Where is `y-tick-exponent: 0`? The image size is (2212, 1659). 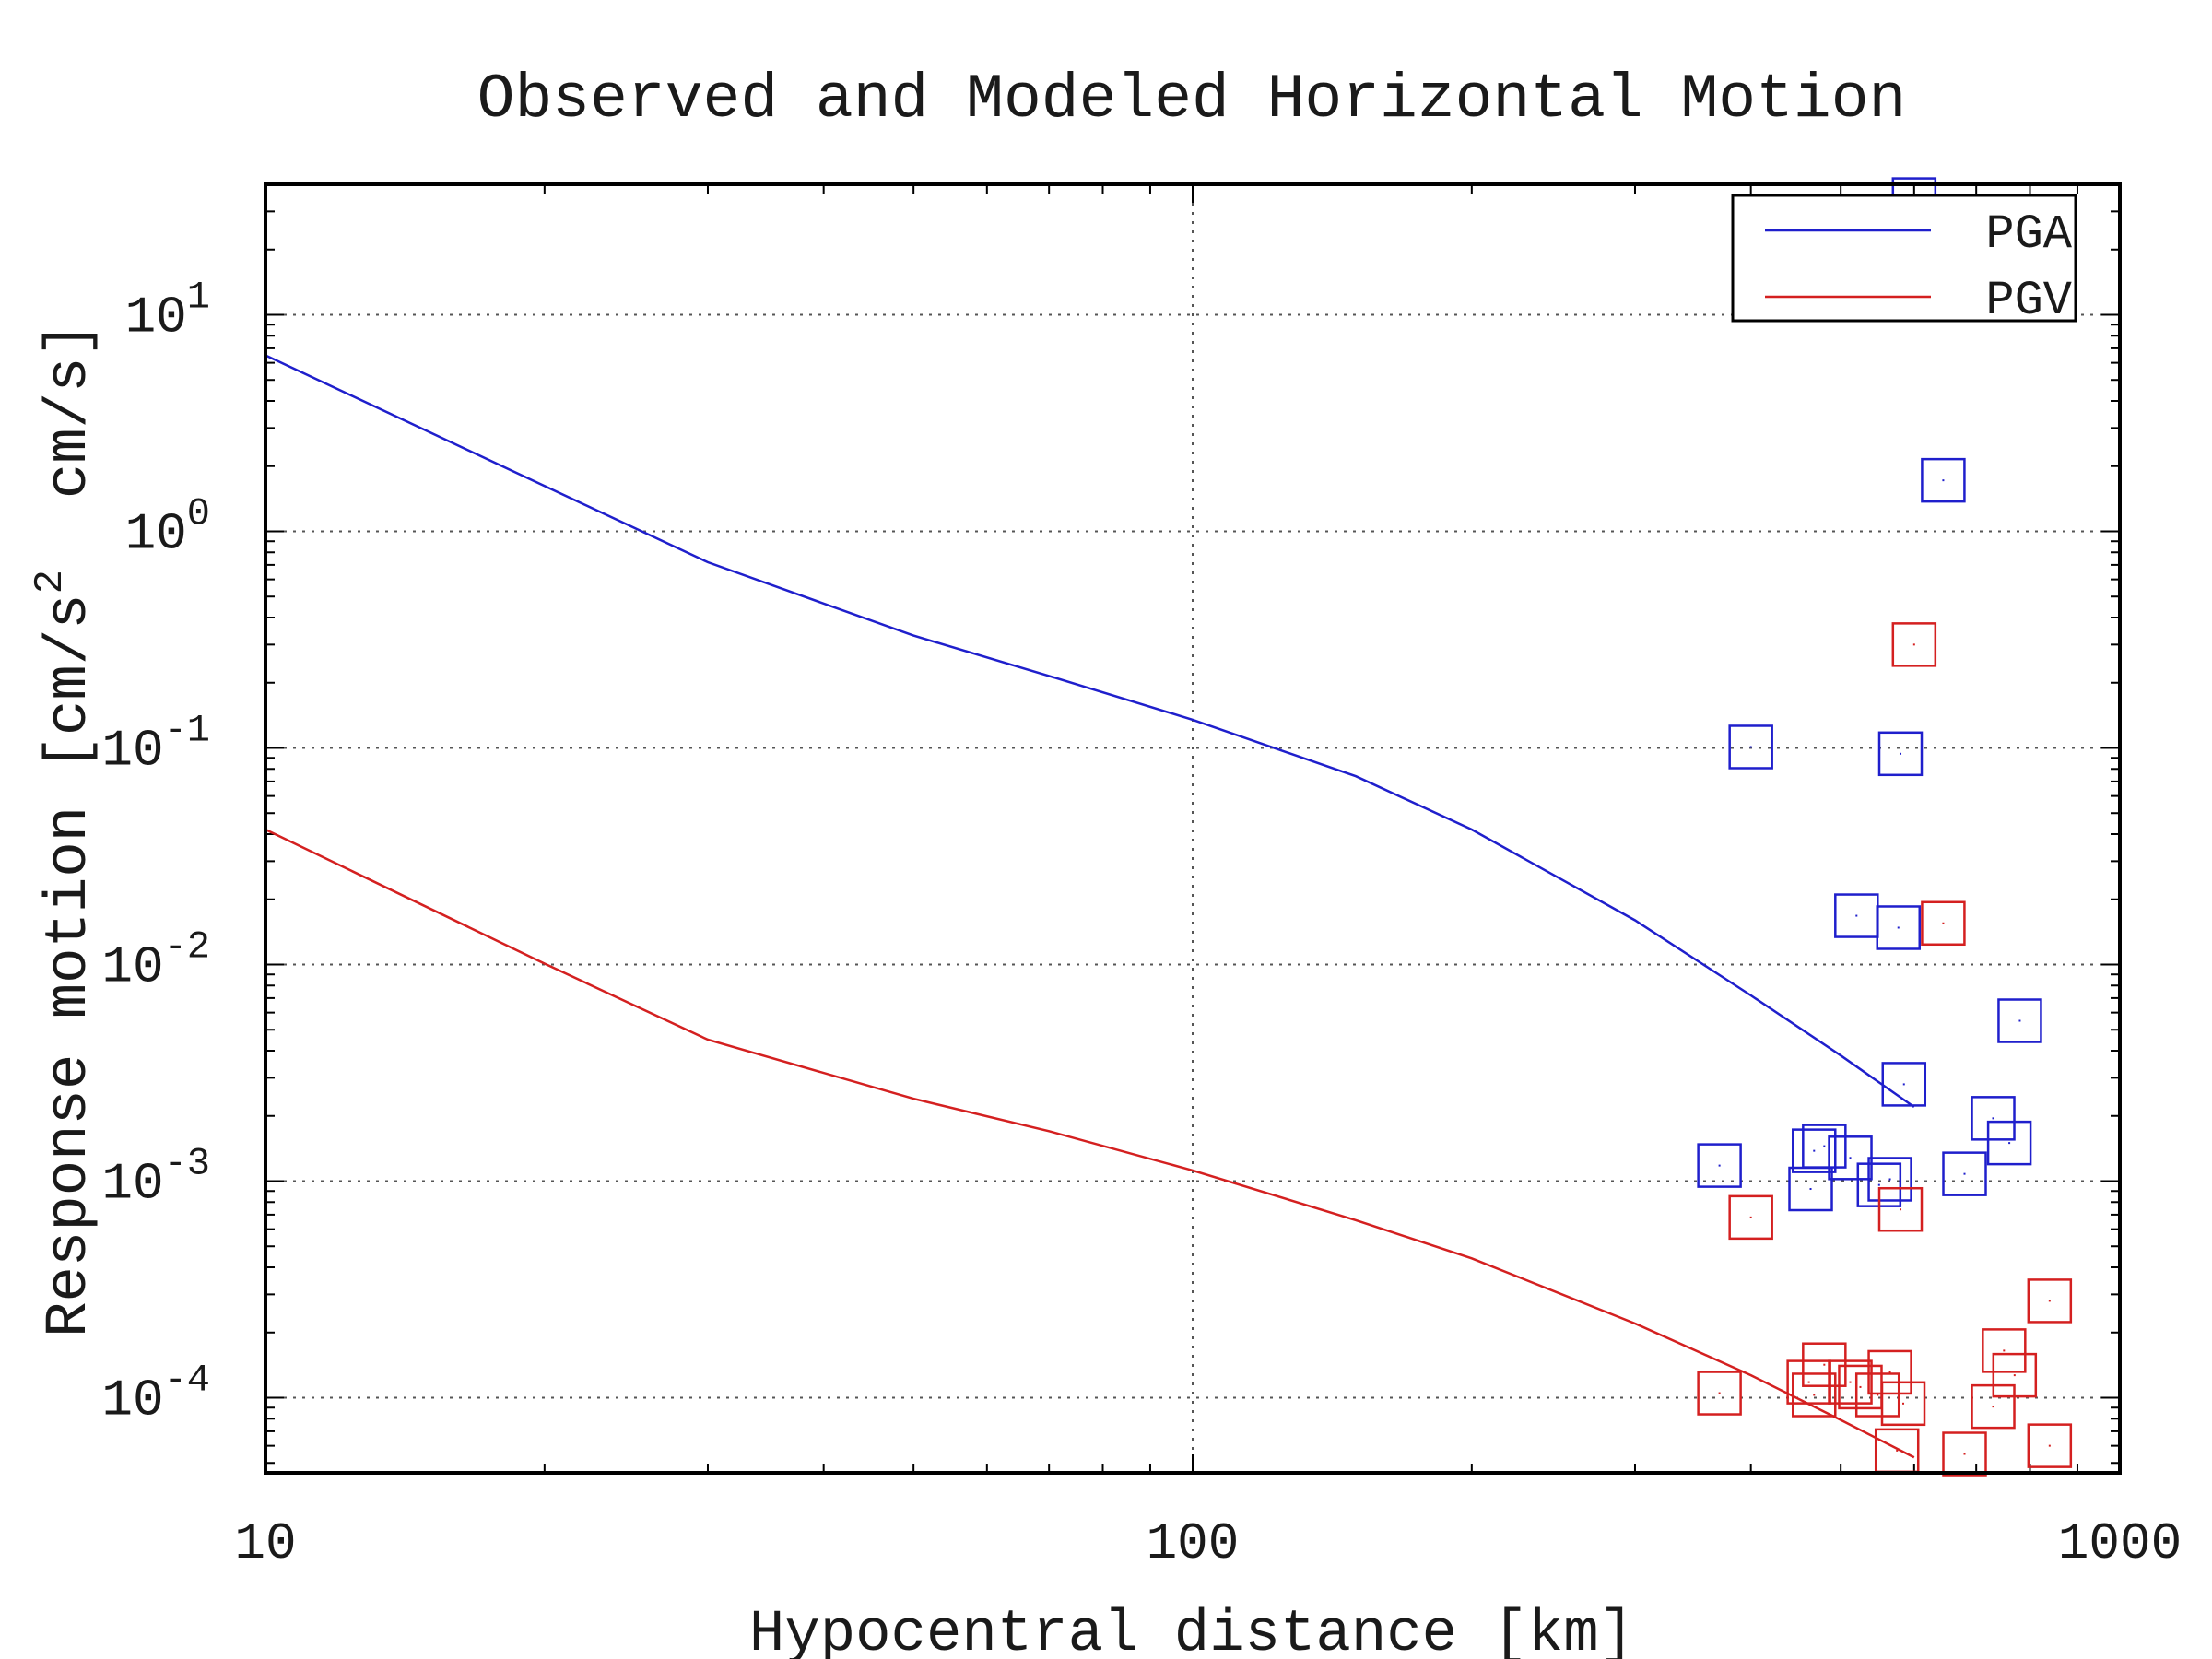
y-tick-exponent: 0 is located at coordinates (198, 513).